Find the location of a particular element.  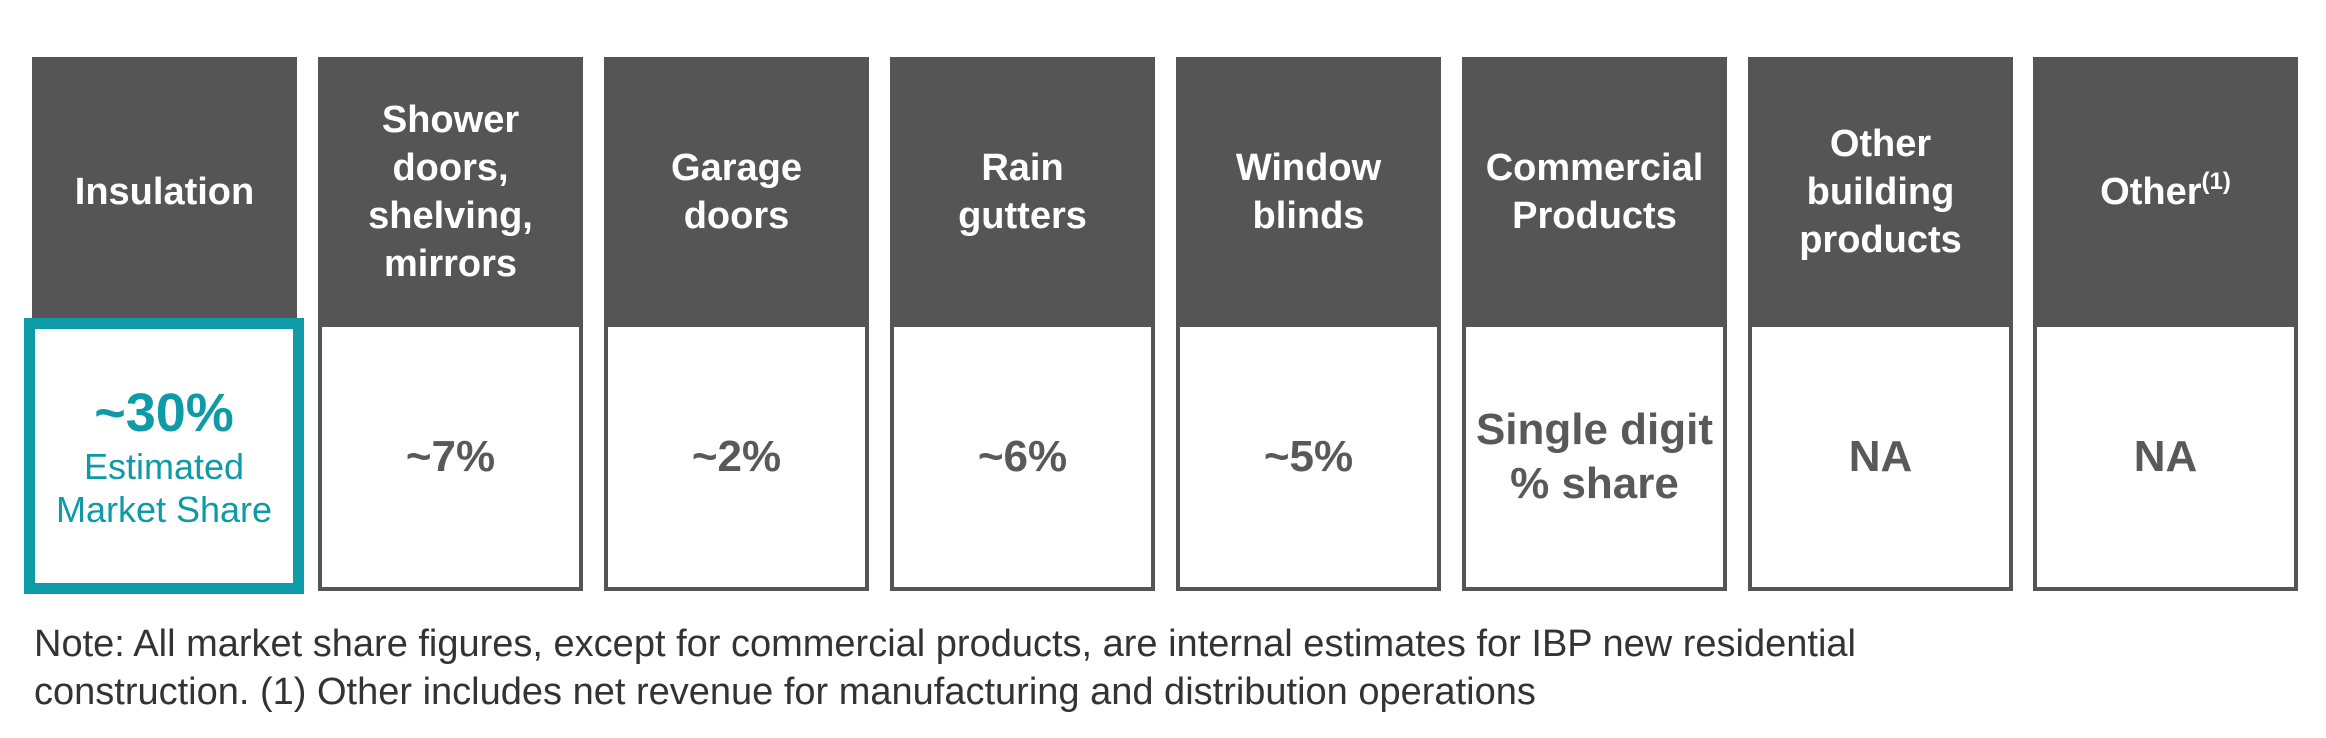

value-cell: ~7% is located at coordinates (450, 459).